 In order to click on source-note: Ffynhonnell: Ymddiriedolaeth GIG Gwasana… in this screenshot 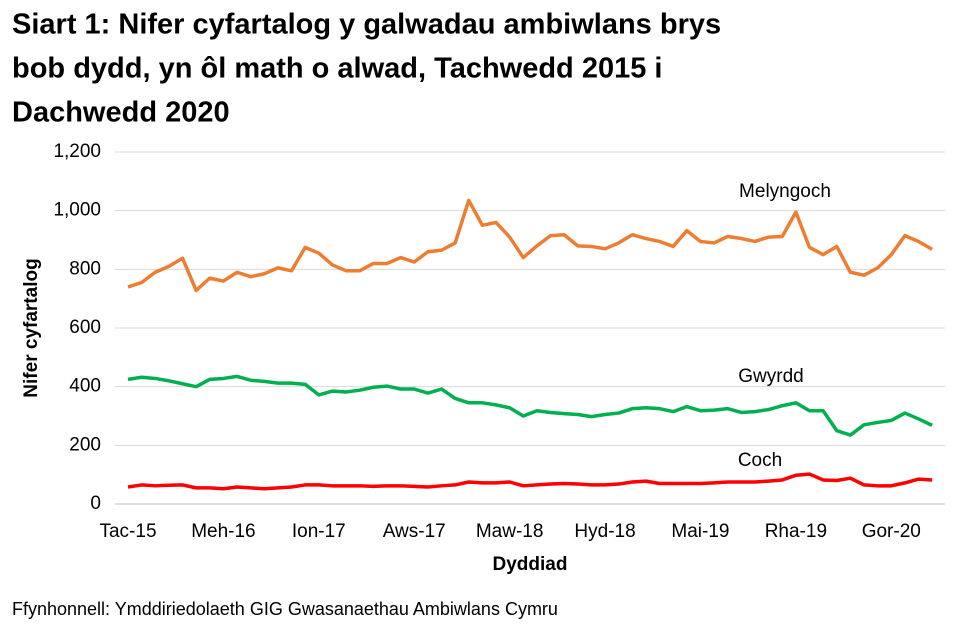, I will do `click(285, 609)`.